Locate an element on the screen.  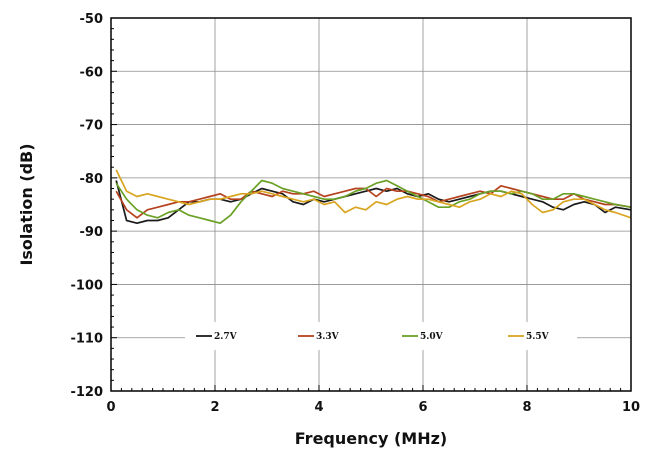
series-lines is located at coordinates (373, 197).